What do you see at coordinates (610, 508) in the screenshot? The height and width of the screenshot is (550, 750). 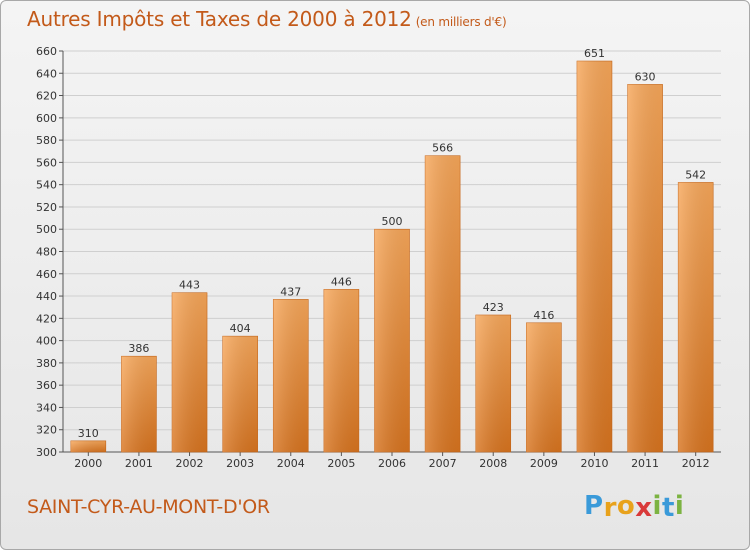 I see `logo-letter: r` at bounding box center [610, 508].